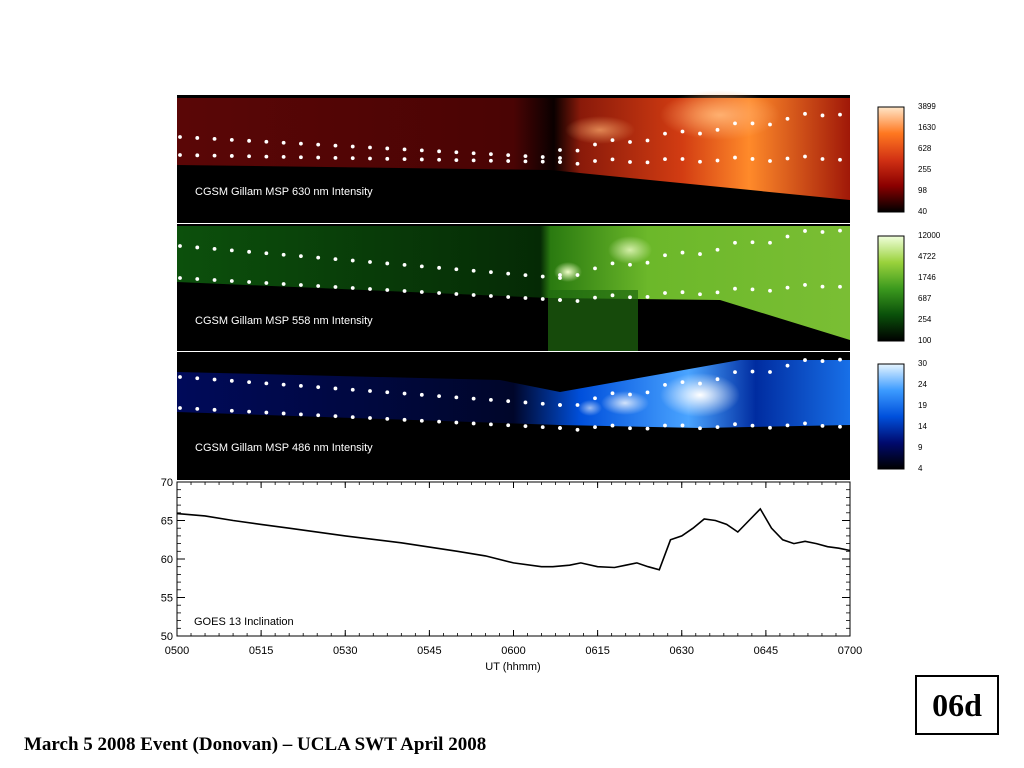  Describe the element at coordinates (625, 403) in the screenshot. I see `msp-486-bright-patch` at that location.